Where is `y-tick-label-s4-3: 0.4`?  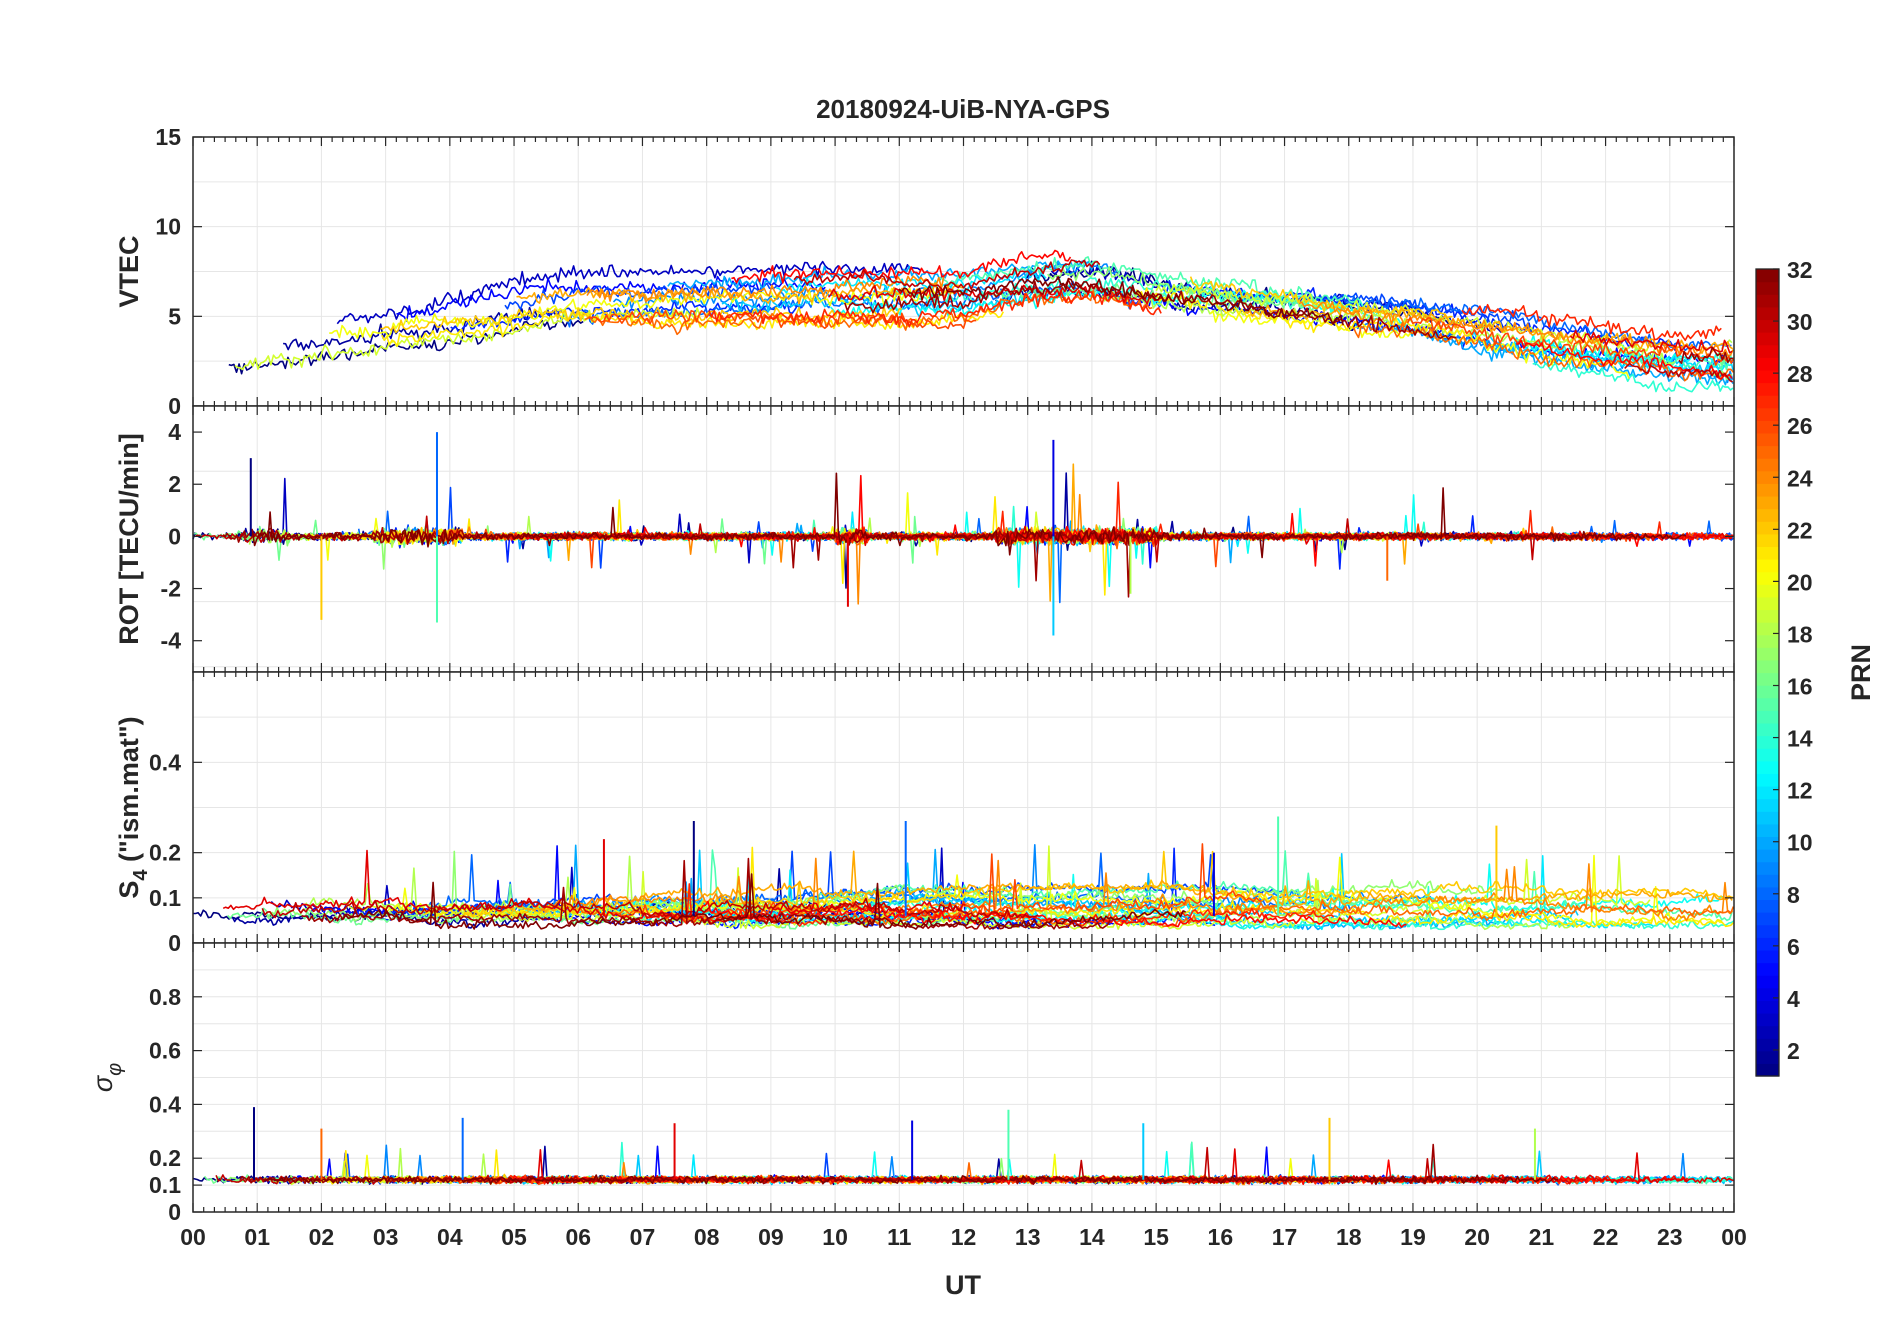
y-tick-label-s4-3: 0.4 is located at coordinates (165, 762).